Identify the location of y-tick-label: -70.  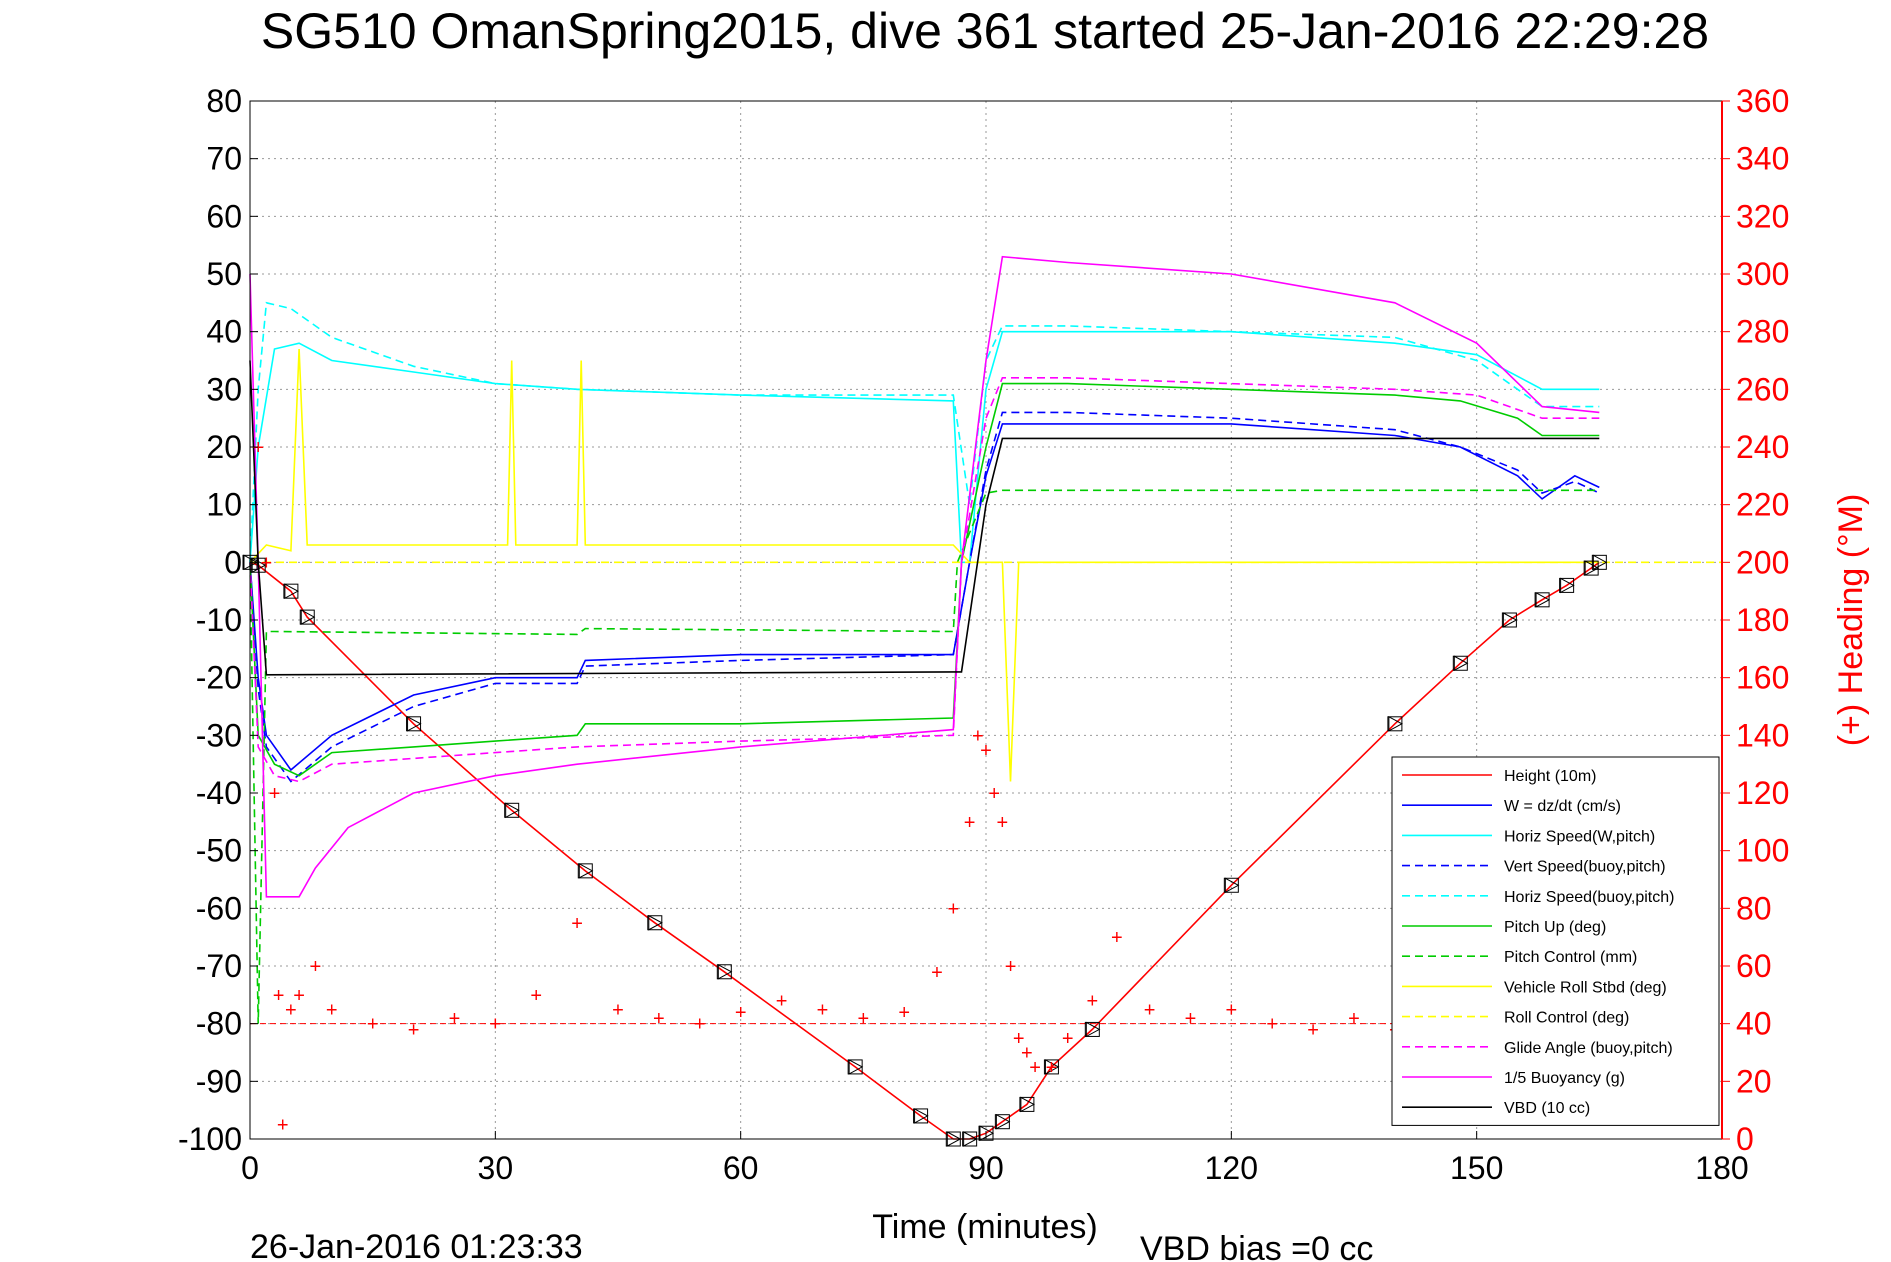
(219, 966).